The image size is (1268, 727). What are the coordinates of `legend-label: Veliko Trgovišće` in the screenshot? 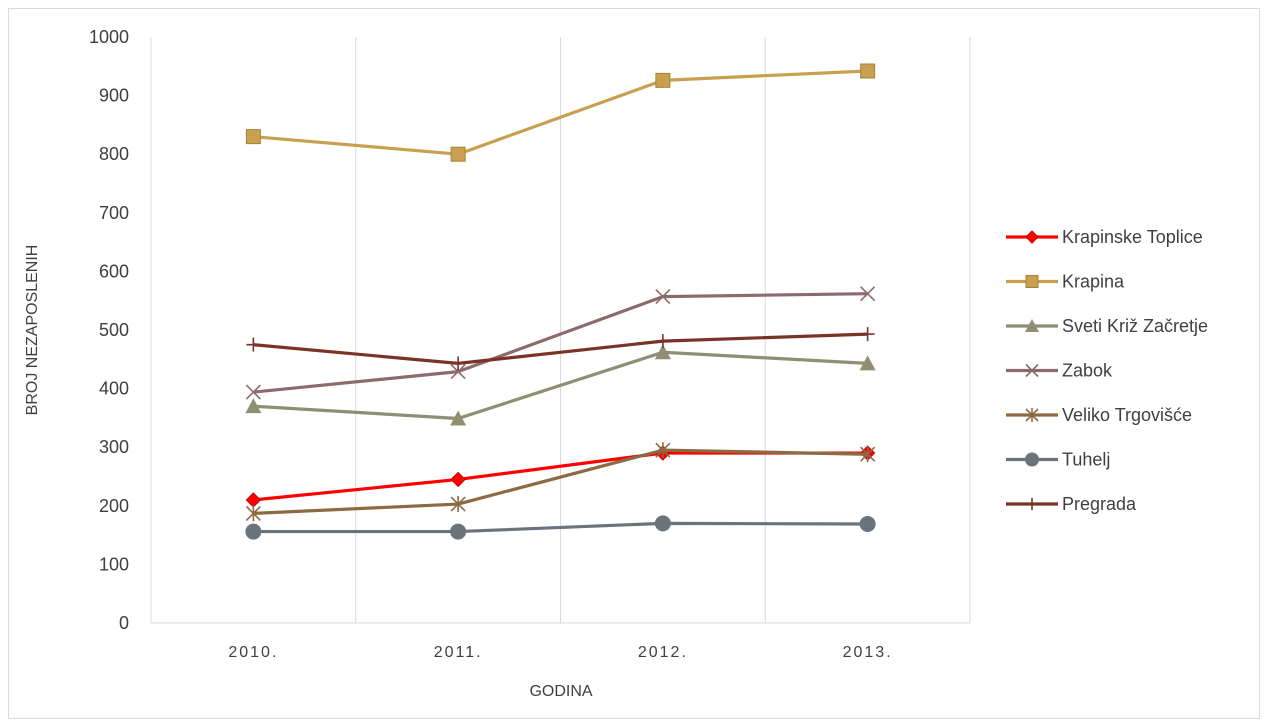 It's located at (1127, 415).